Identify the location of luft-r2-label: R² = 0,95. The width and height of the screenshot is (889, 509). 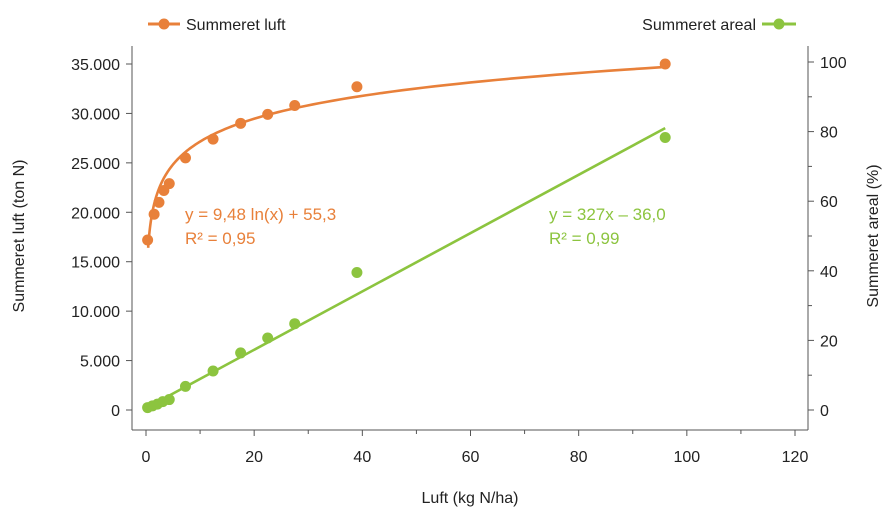
(220, 238).